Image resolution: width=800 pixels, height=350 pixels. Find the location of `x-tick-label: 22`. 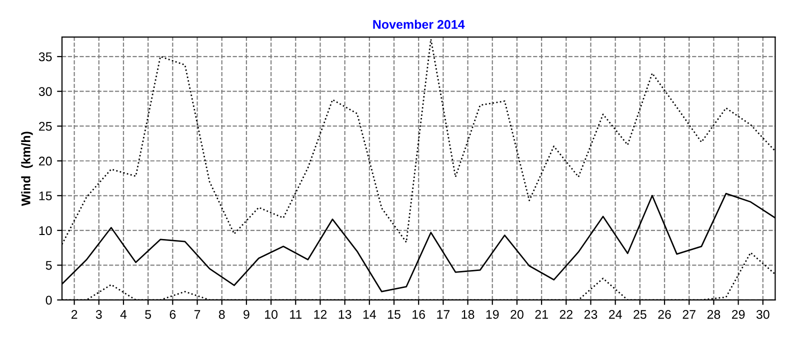

x-tick-label: 22 is located at coordinates (566, 314).